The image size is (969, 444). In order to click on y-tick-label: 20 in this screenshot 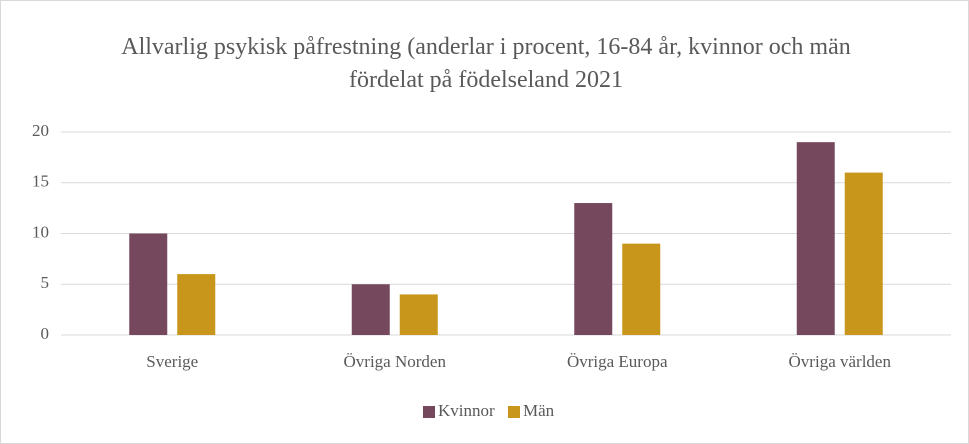, I will do `click(40, 130)`.